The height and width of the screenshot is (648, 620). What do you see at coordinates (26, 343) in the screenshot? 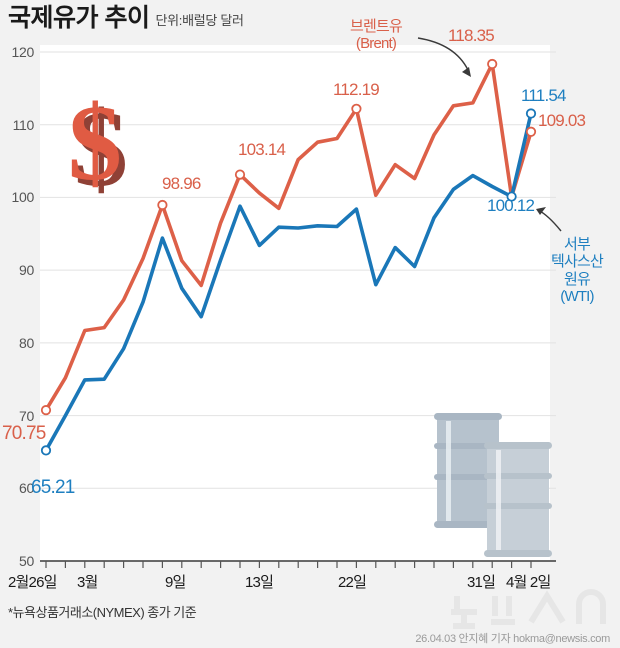
I see `y-tick-80: 80` at bounding box center [26, 343].